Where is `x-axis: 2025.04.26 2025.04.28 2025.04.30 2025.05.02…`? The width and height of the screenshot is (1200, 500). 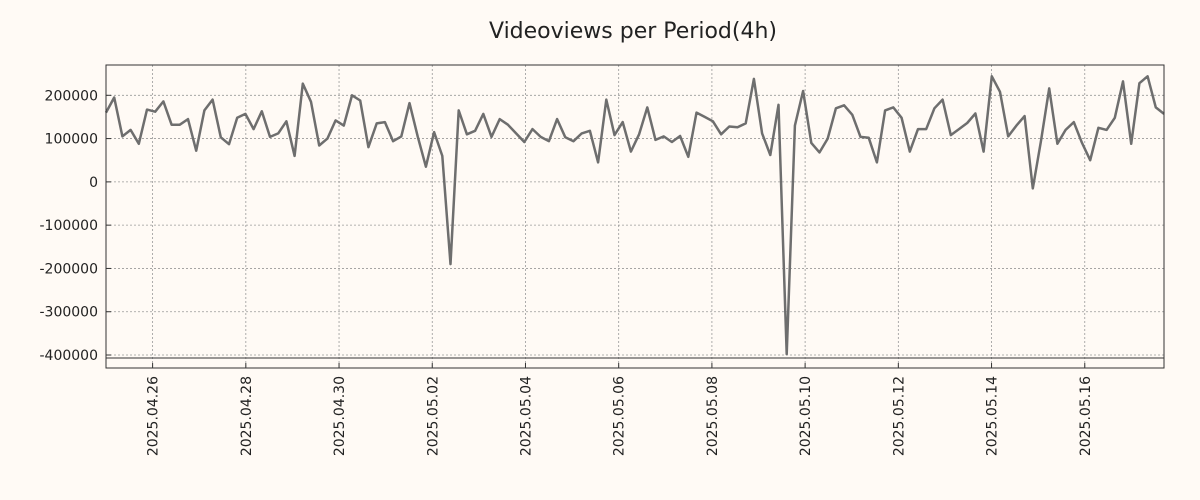
x-axis: 2025.04.26 2025.04.28 2025.04.30 2025.05.02… is located at coordinates (620, 409).